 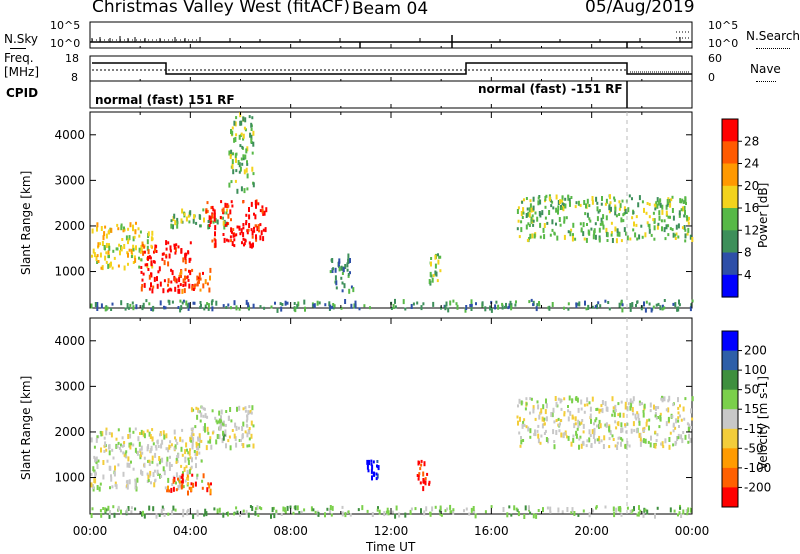 I want to click on x-tick-label: 00:00, so click(x=692, y=531).